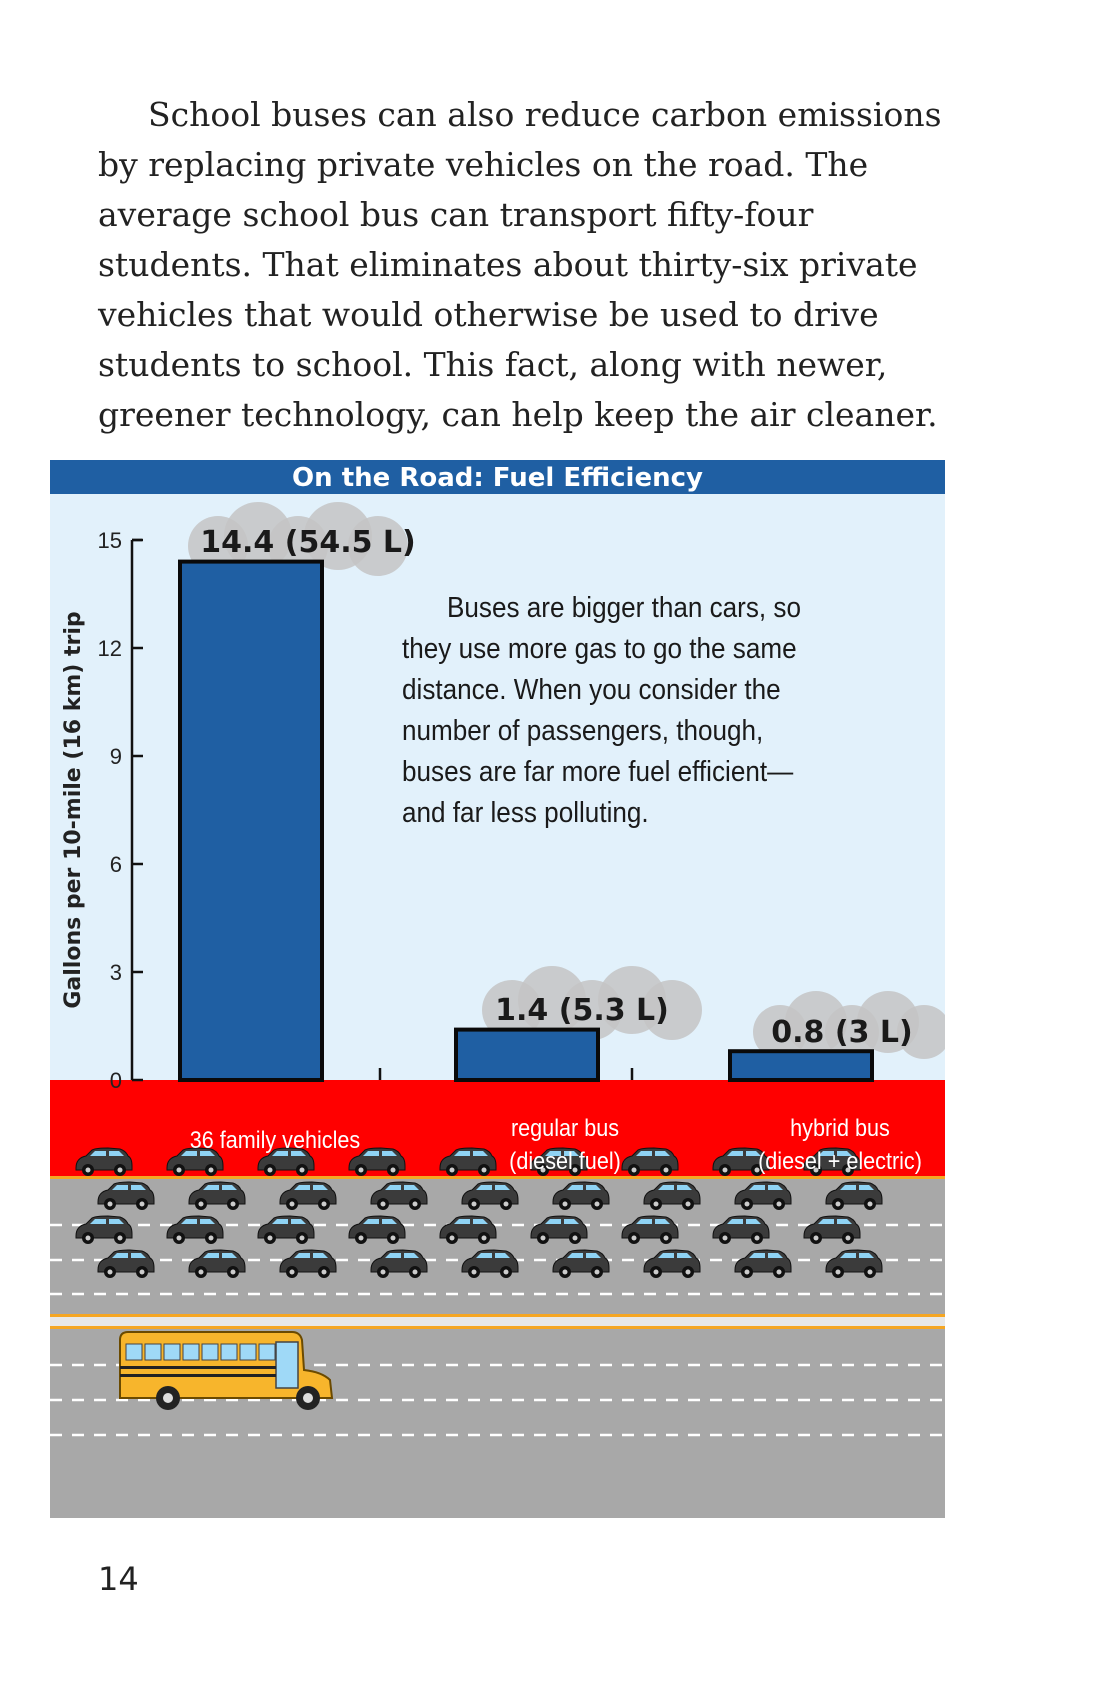 The height and width of the screenshot is (1700, 1100). What do you see at coordinates (497, 1177) in the screenshot?
I see `road-edge-line` at bounding box center [497, 1177].